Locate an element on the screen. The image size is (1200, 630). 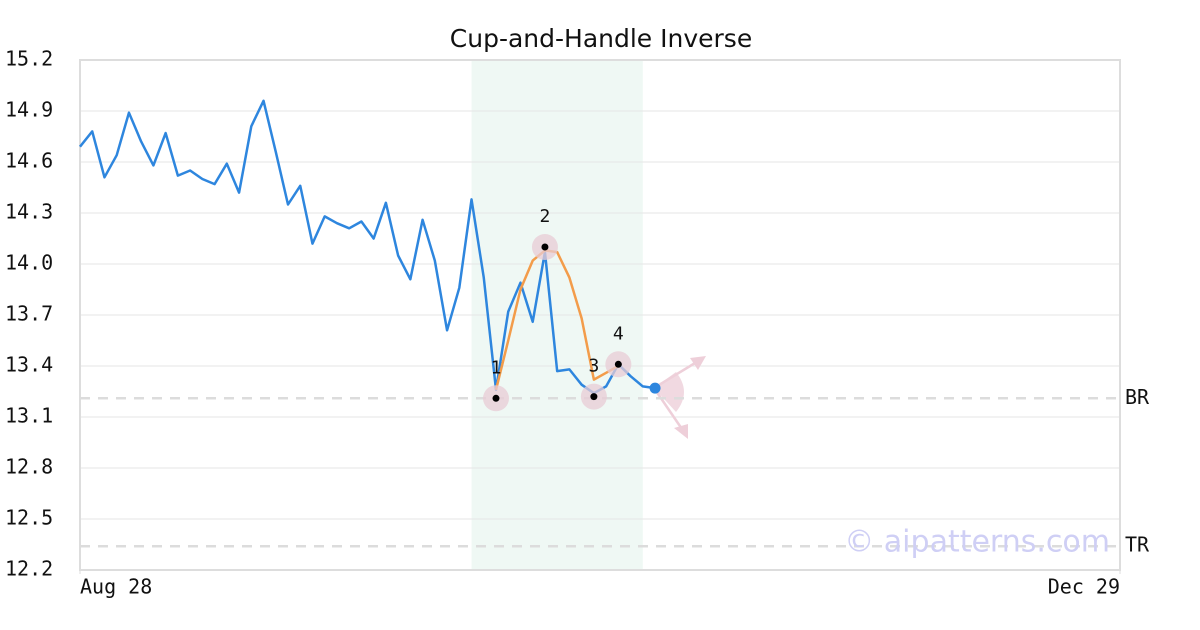
level-label: BR is located at coordinates (1137, 397).